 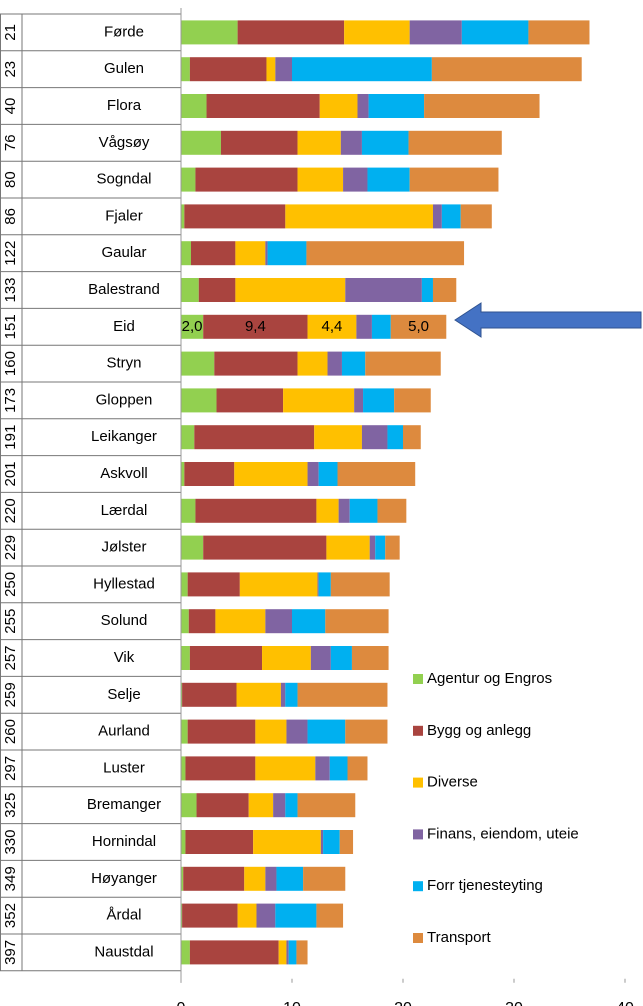 What do you see at coordinates (10, 731) in the screenshot?
I see `rank-label: 260` at bounding box center [10, 731].